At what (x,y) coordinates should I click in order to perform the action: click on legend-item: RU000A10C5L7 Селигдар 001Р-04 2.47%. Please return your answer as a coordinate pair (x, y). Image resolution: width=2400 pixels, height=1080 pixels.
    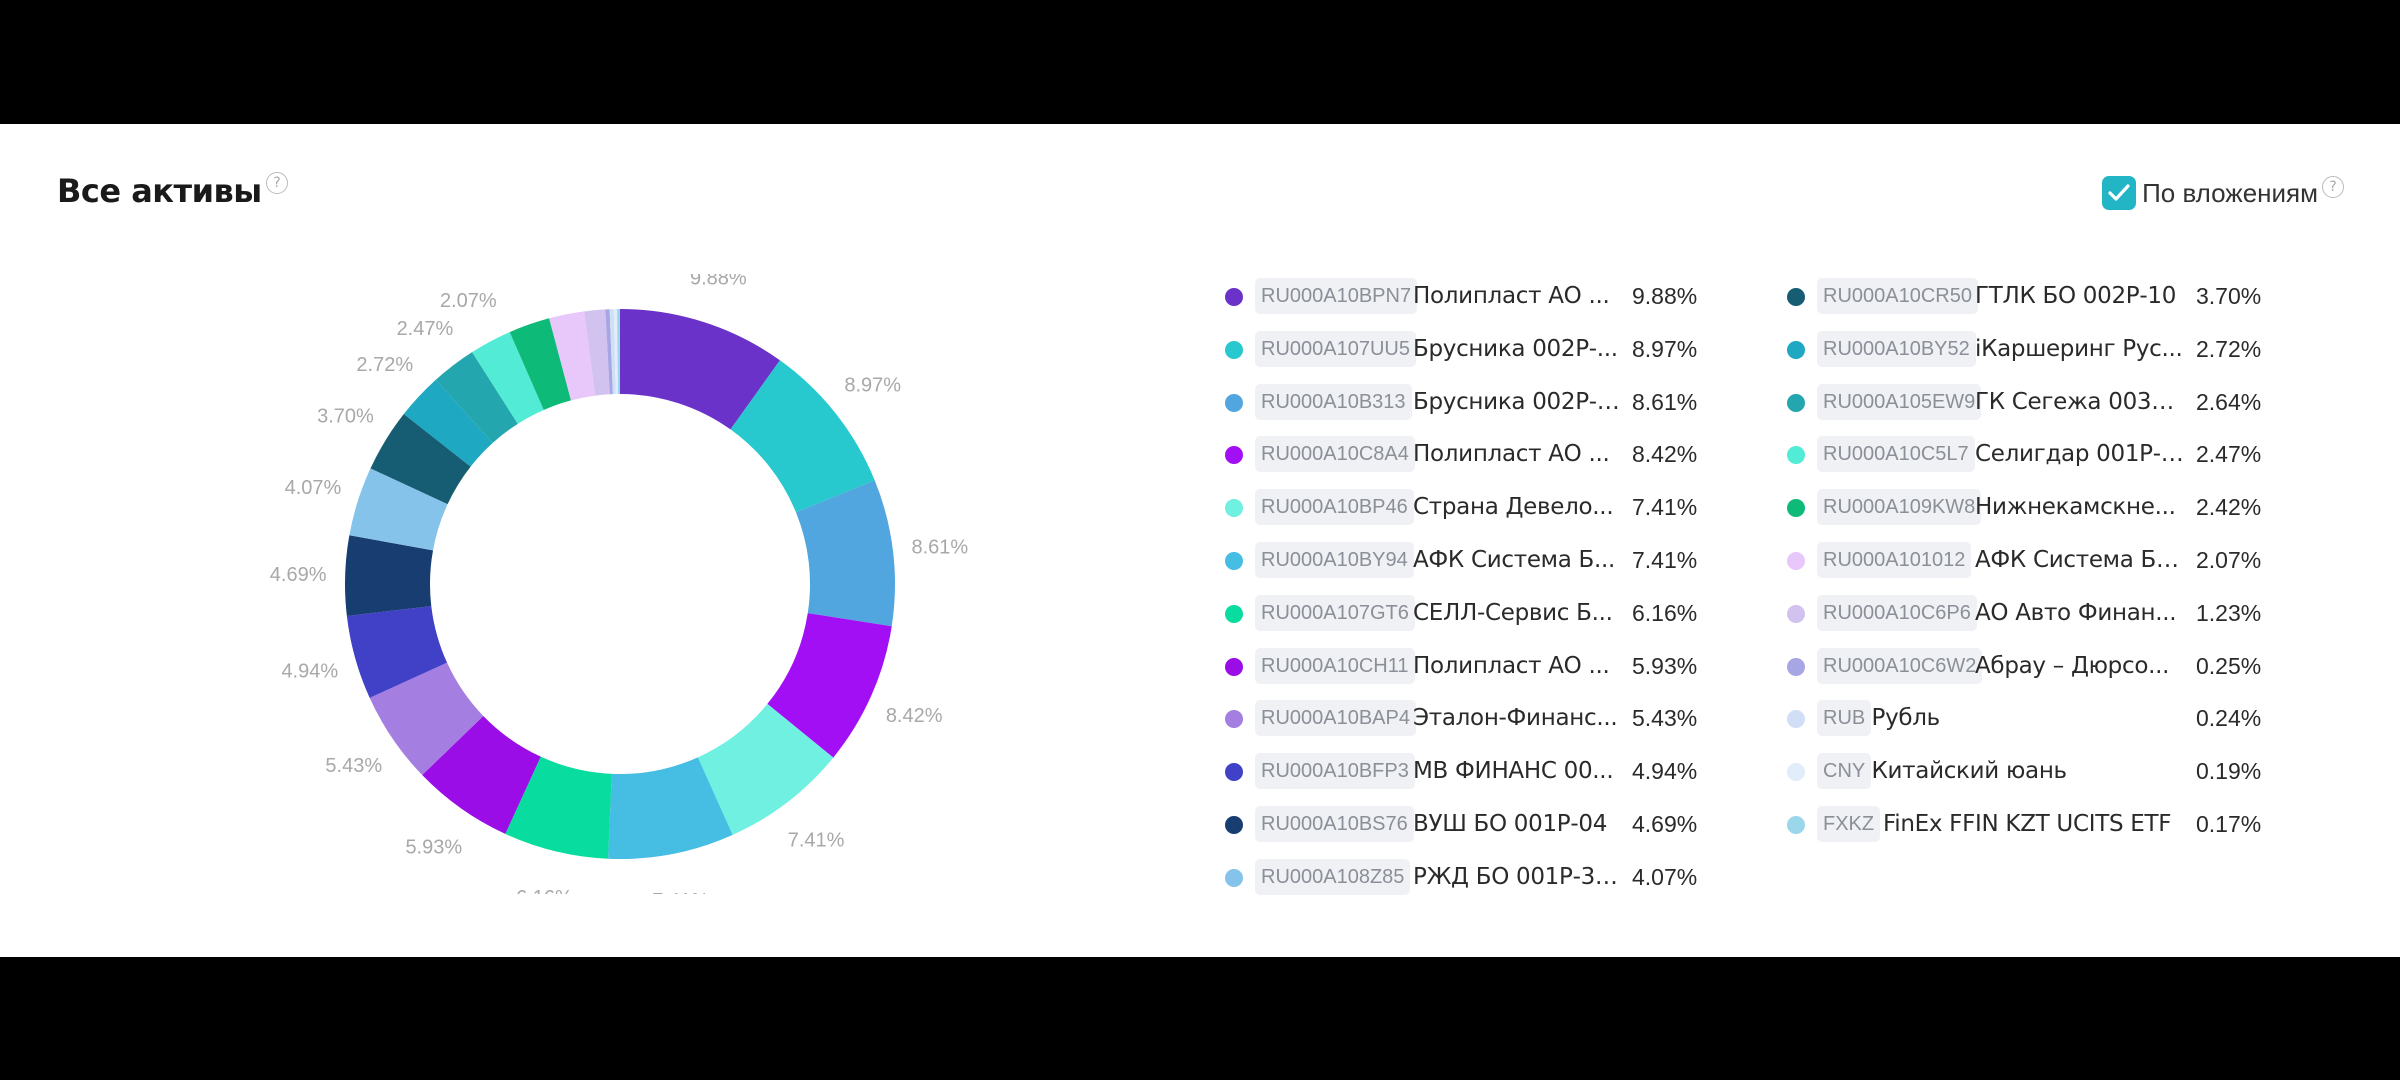
    Looking at the image, I should click on (2027, 454).